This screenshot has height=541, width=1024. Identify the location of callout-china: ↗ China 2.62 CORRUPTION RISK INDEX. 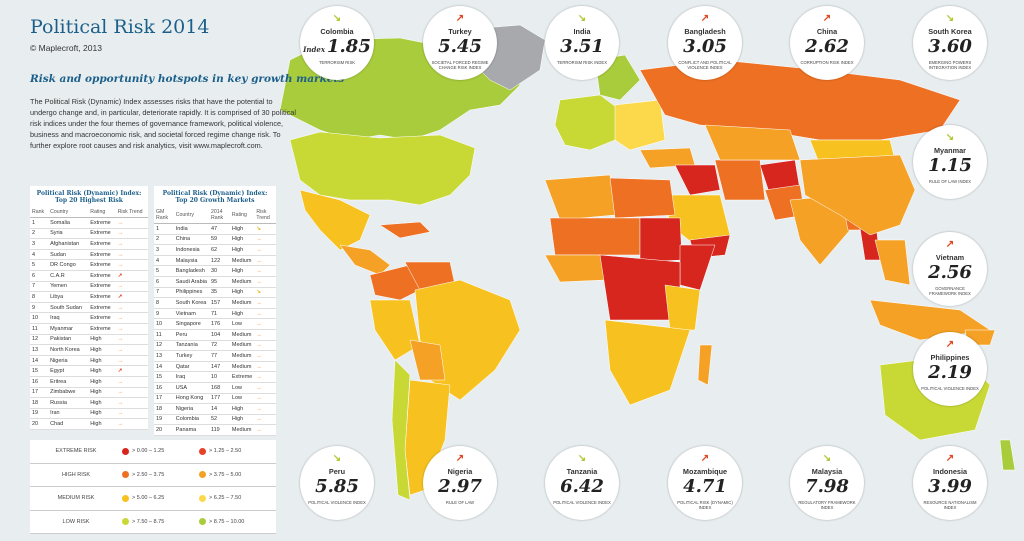
(827, 43).